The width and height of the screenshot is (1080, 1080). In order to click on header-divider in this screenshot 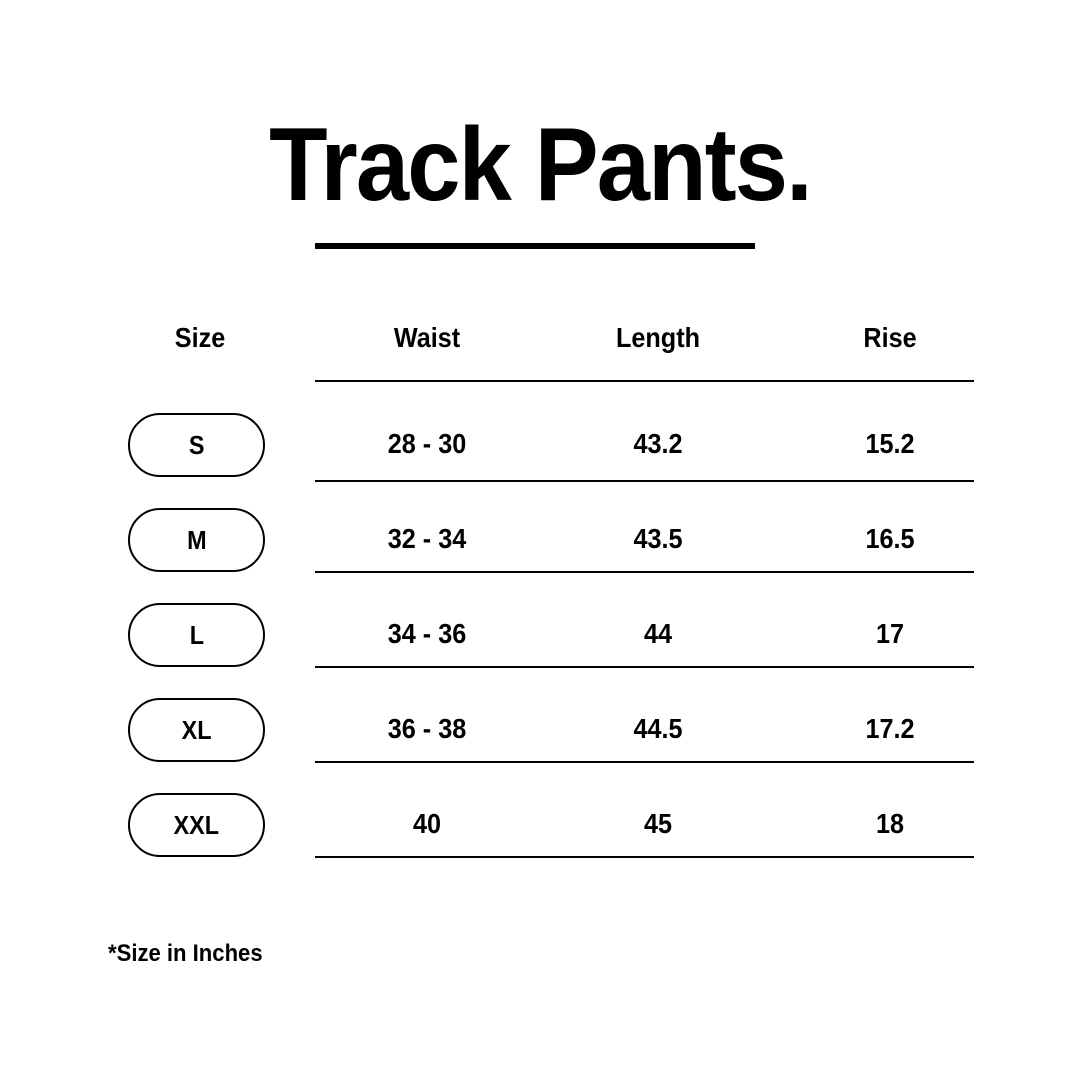, I will do `click(644, 381)`.